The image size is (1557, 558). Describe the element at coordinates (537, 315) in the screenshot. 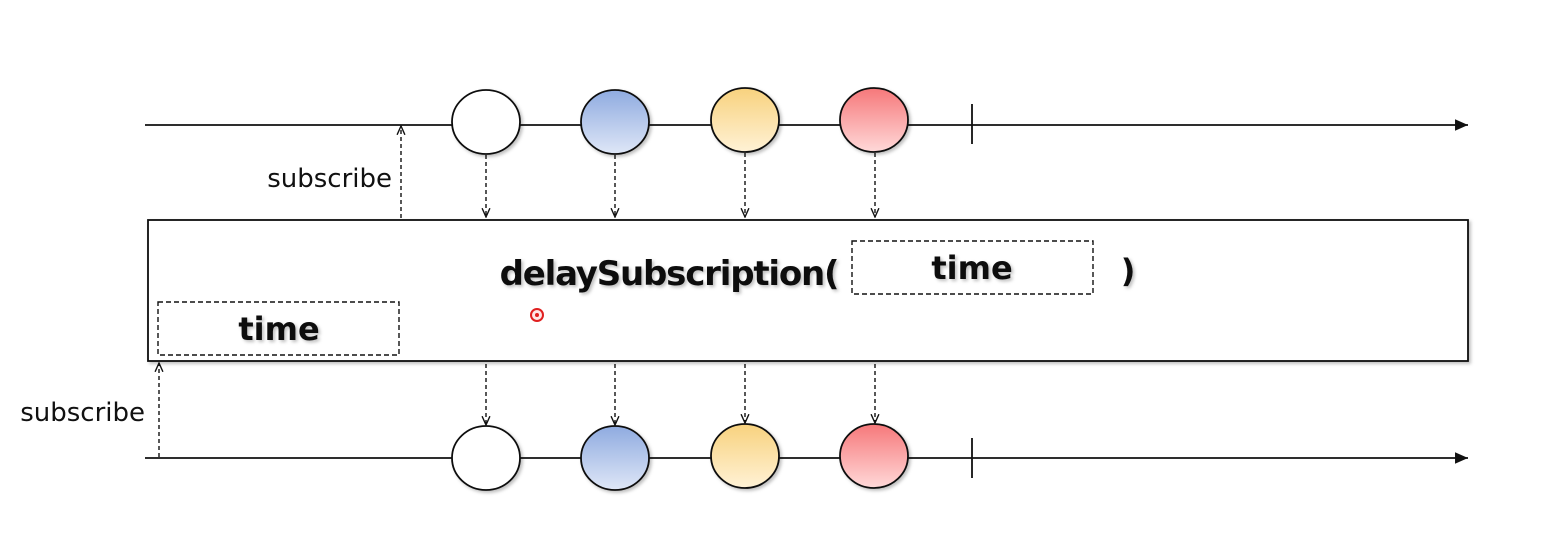

I see `cursor-indicator` at that location.